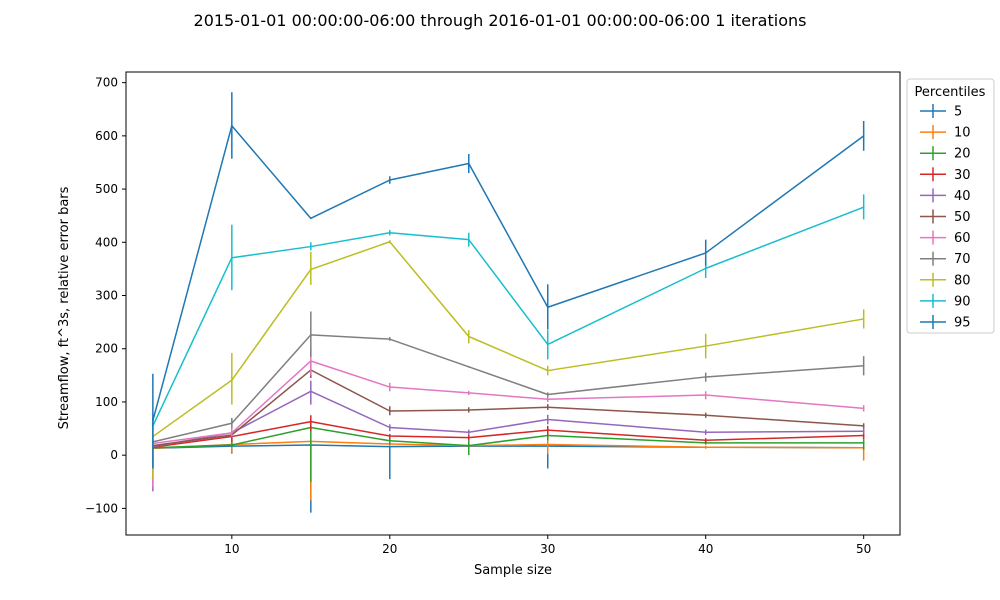 This screenshot has width=1000, height=600. I want to click on legend-label: 95, so click(962, 323).